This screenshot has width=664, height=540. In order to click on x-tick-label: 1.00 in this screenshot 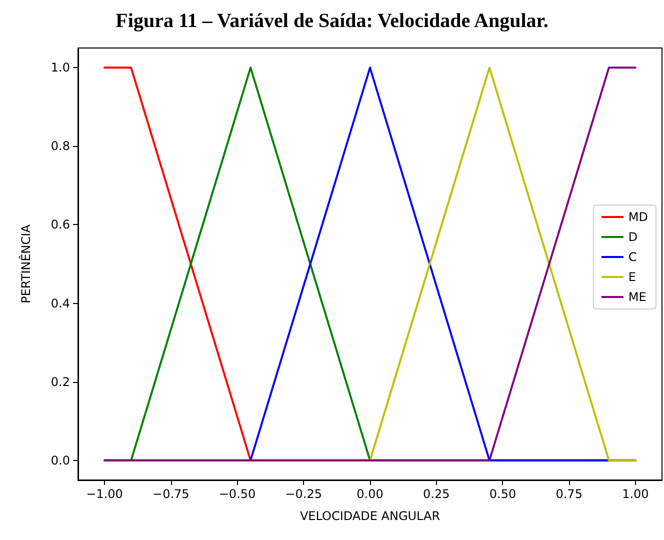, I will do `click(635, 494)`.